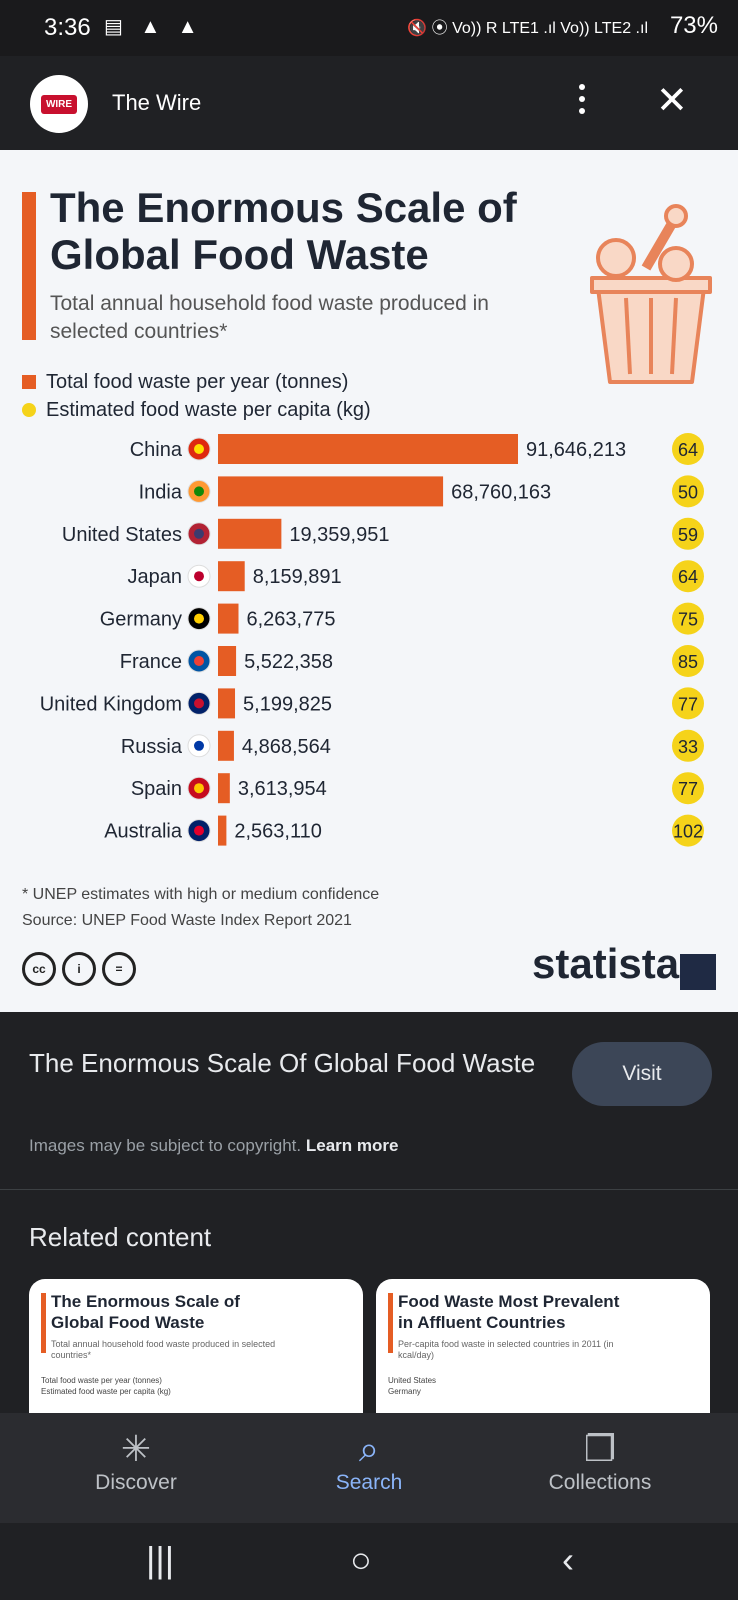  I want to click on legend-swatch-bubble, so click(29, 410).